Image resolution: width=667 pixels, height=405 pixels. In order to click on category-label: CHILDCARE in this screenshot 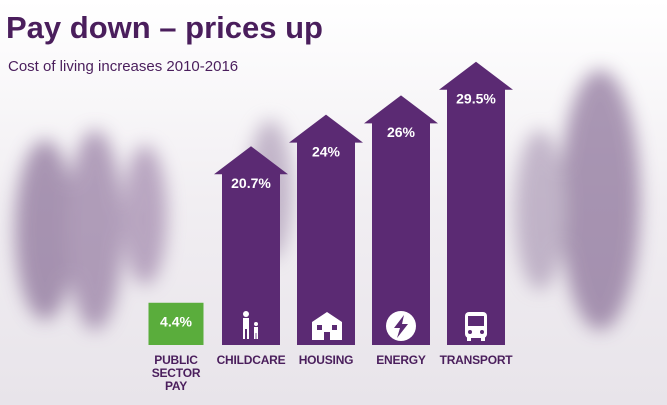, I will do `click(251, 360)`.